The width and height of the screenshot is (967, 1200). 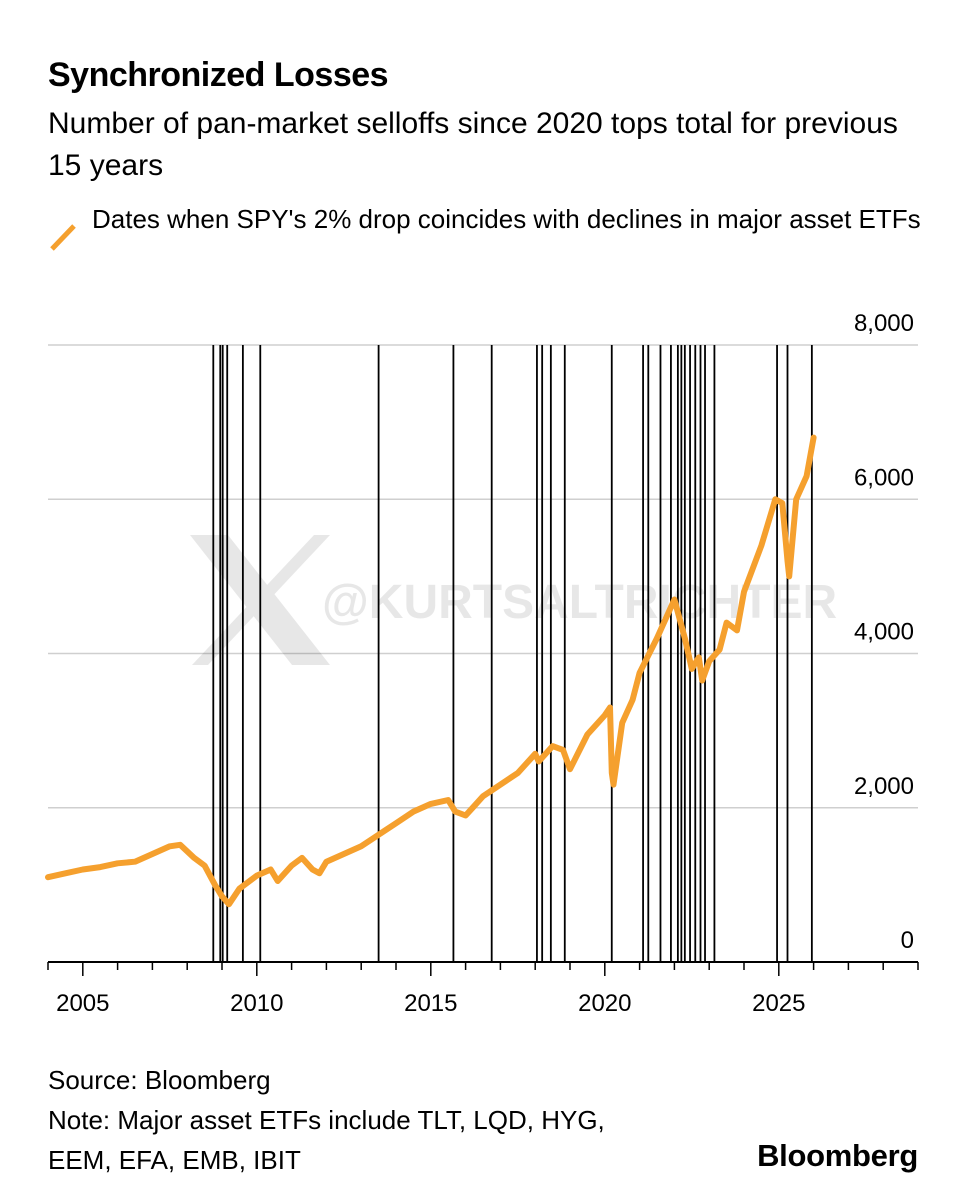 What do you see at coordinates (907, 940) in the screenshot?
I see `y-tick-label: 0` at bounding box center [907, 940].